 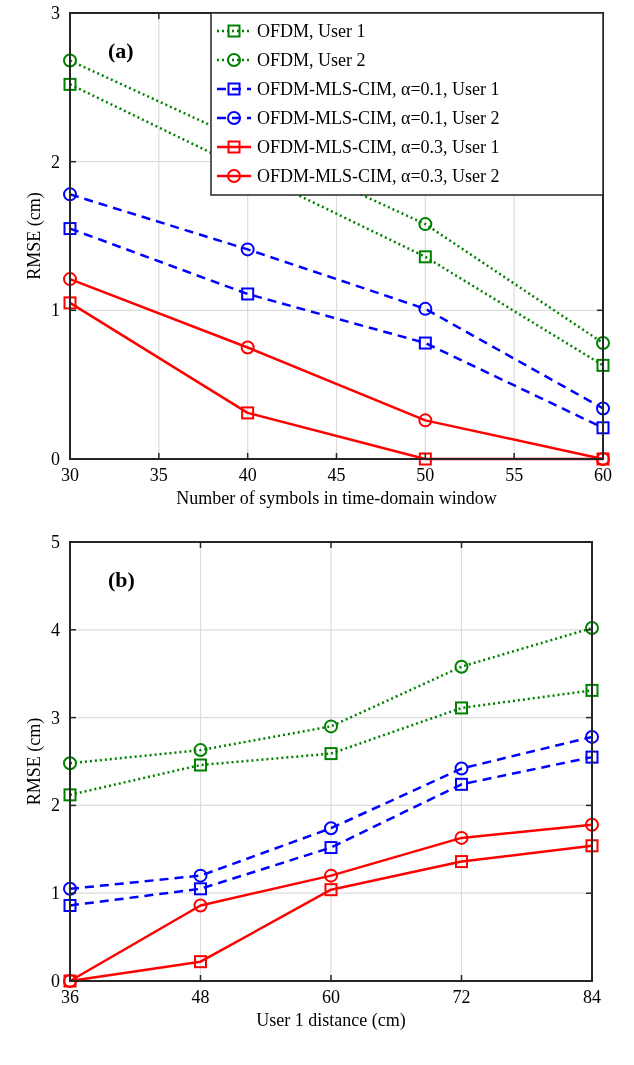 I want to click on x-tick-label: 40, so click(x=247, y=475).